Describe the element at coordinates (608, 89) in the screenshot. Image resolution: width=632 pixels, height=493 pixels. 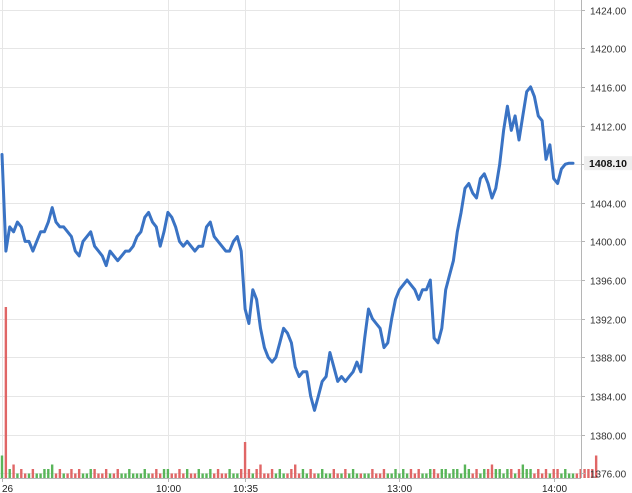
I see `y-tick-label: 1416.00` at that location.